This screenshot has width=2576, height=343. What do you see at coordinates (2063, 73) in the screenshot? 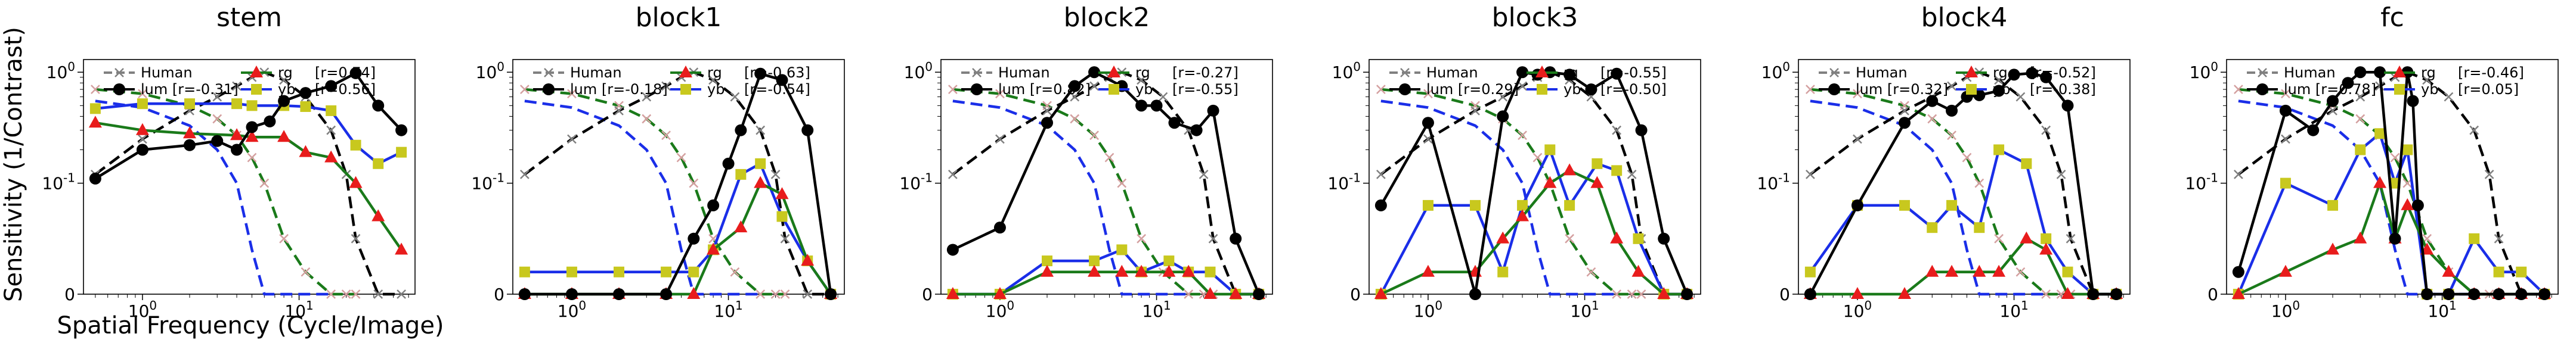
I see `legend-correlation: [r=-0.52]` at bounding box center [2063, 73].